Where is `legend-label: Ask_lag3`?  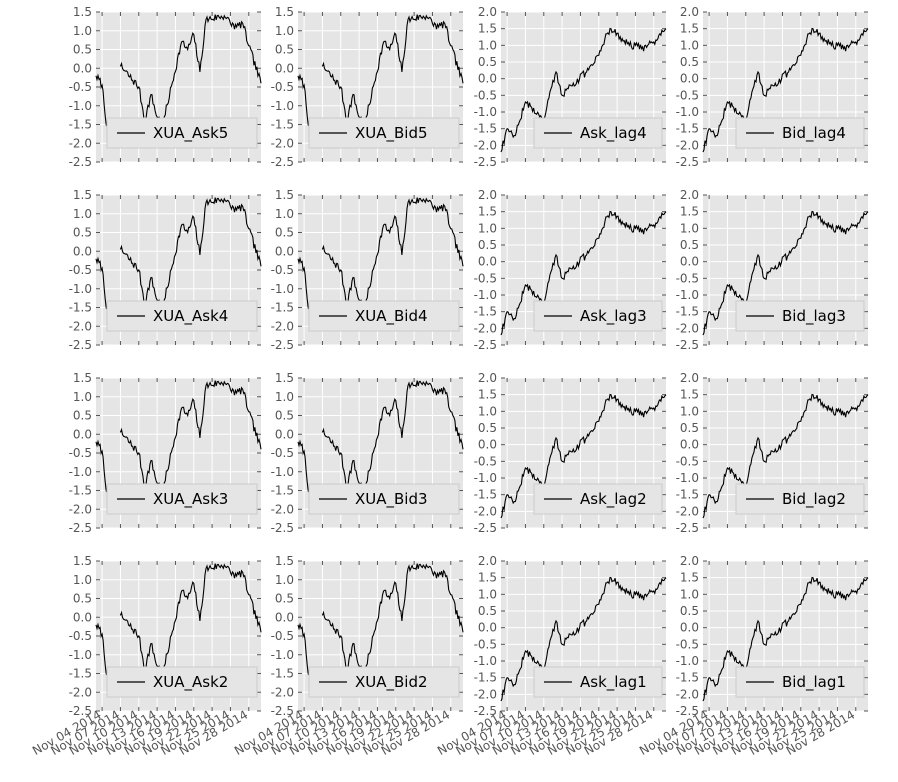 legend-label: Ask_lag3 is located at coordinates (613, 316).